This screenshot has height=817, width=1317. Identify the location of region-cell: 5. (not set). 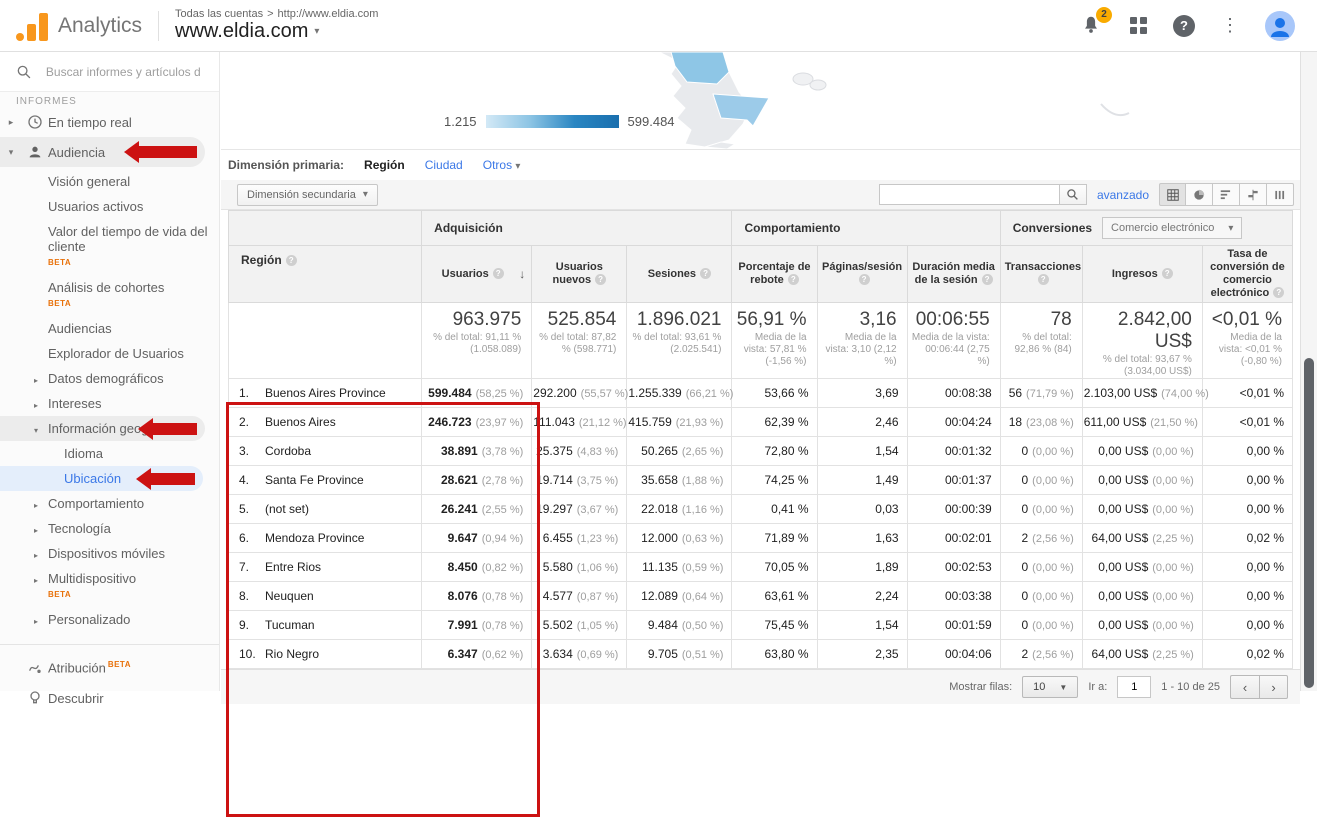
(325, 509).